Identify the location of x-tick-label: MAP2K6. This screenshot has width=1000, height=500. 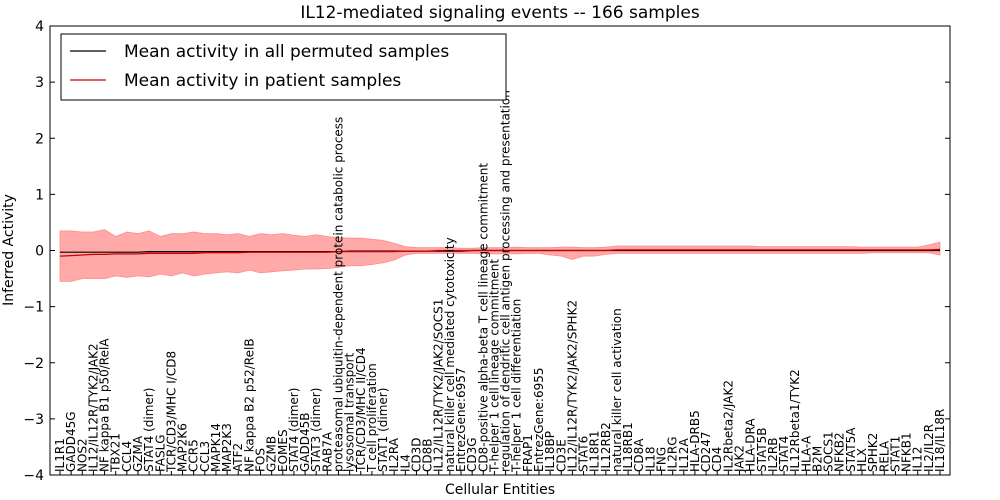
(183, 447).